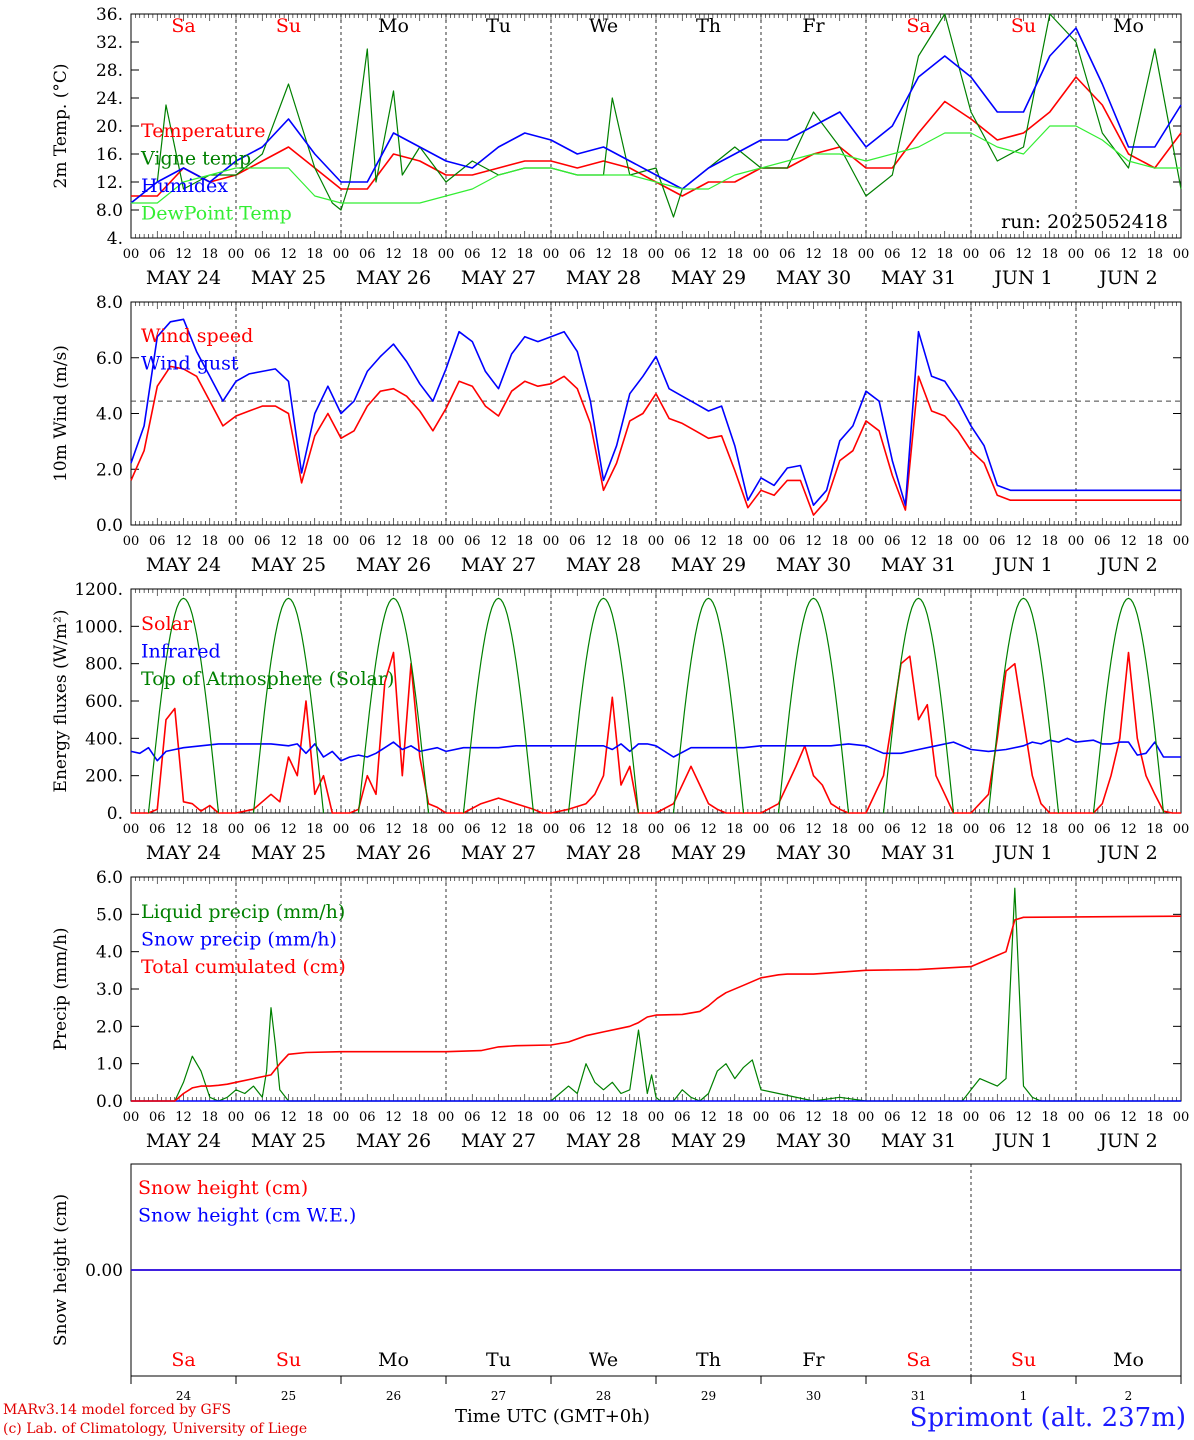 This screenshot has height=1440, width=1194. What do you see at coordinates (109, 43) in the screenshot?
I see `y-tick-label: 32.` at bounding box center [109, 43].